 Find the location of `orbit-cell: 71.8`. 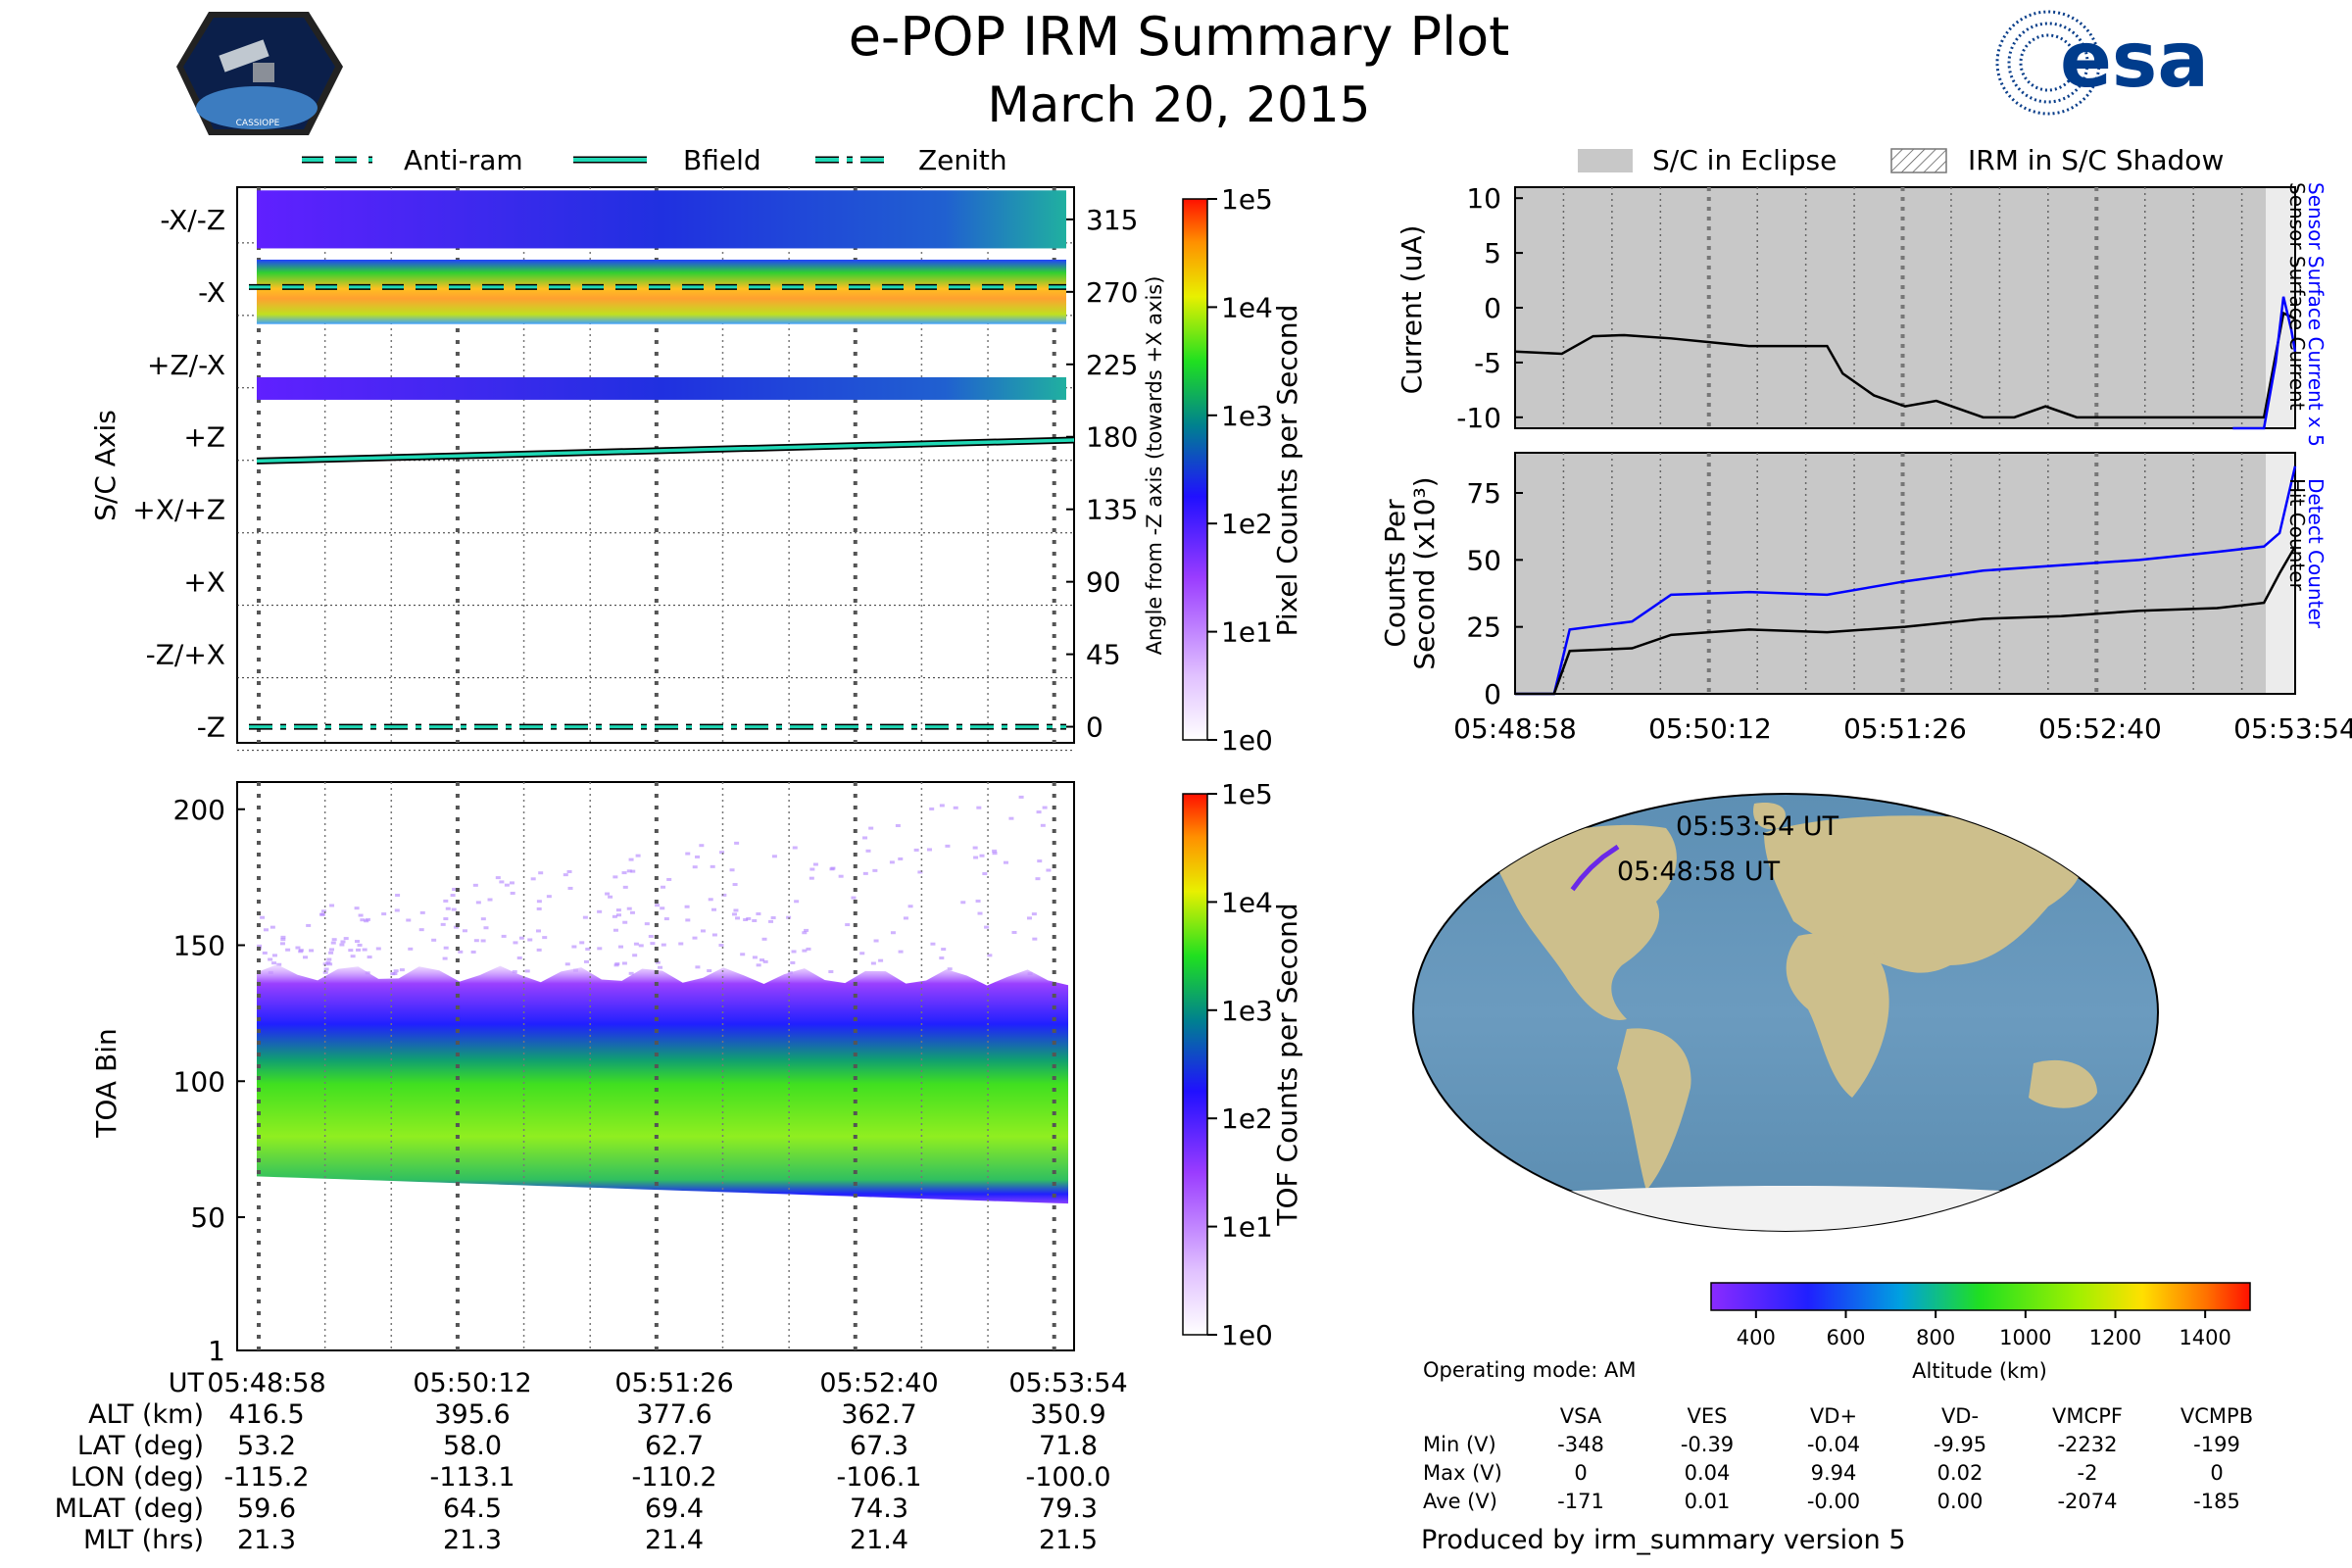

orbit-cell: 71.8 is located at coordinates (1068, 1446).